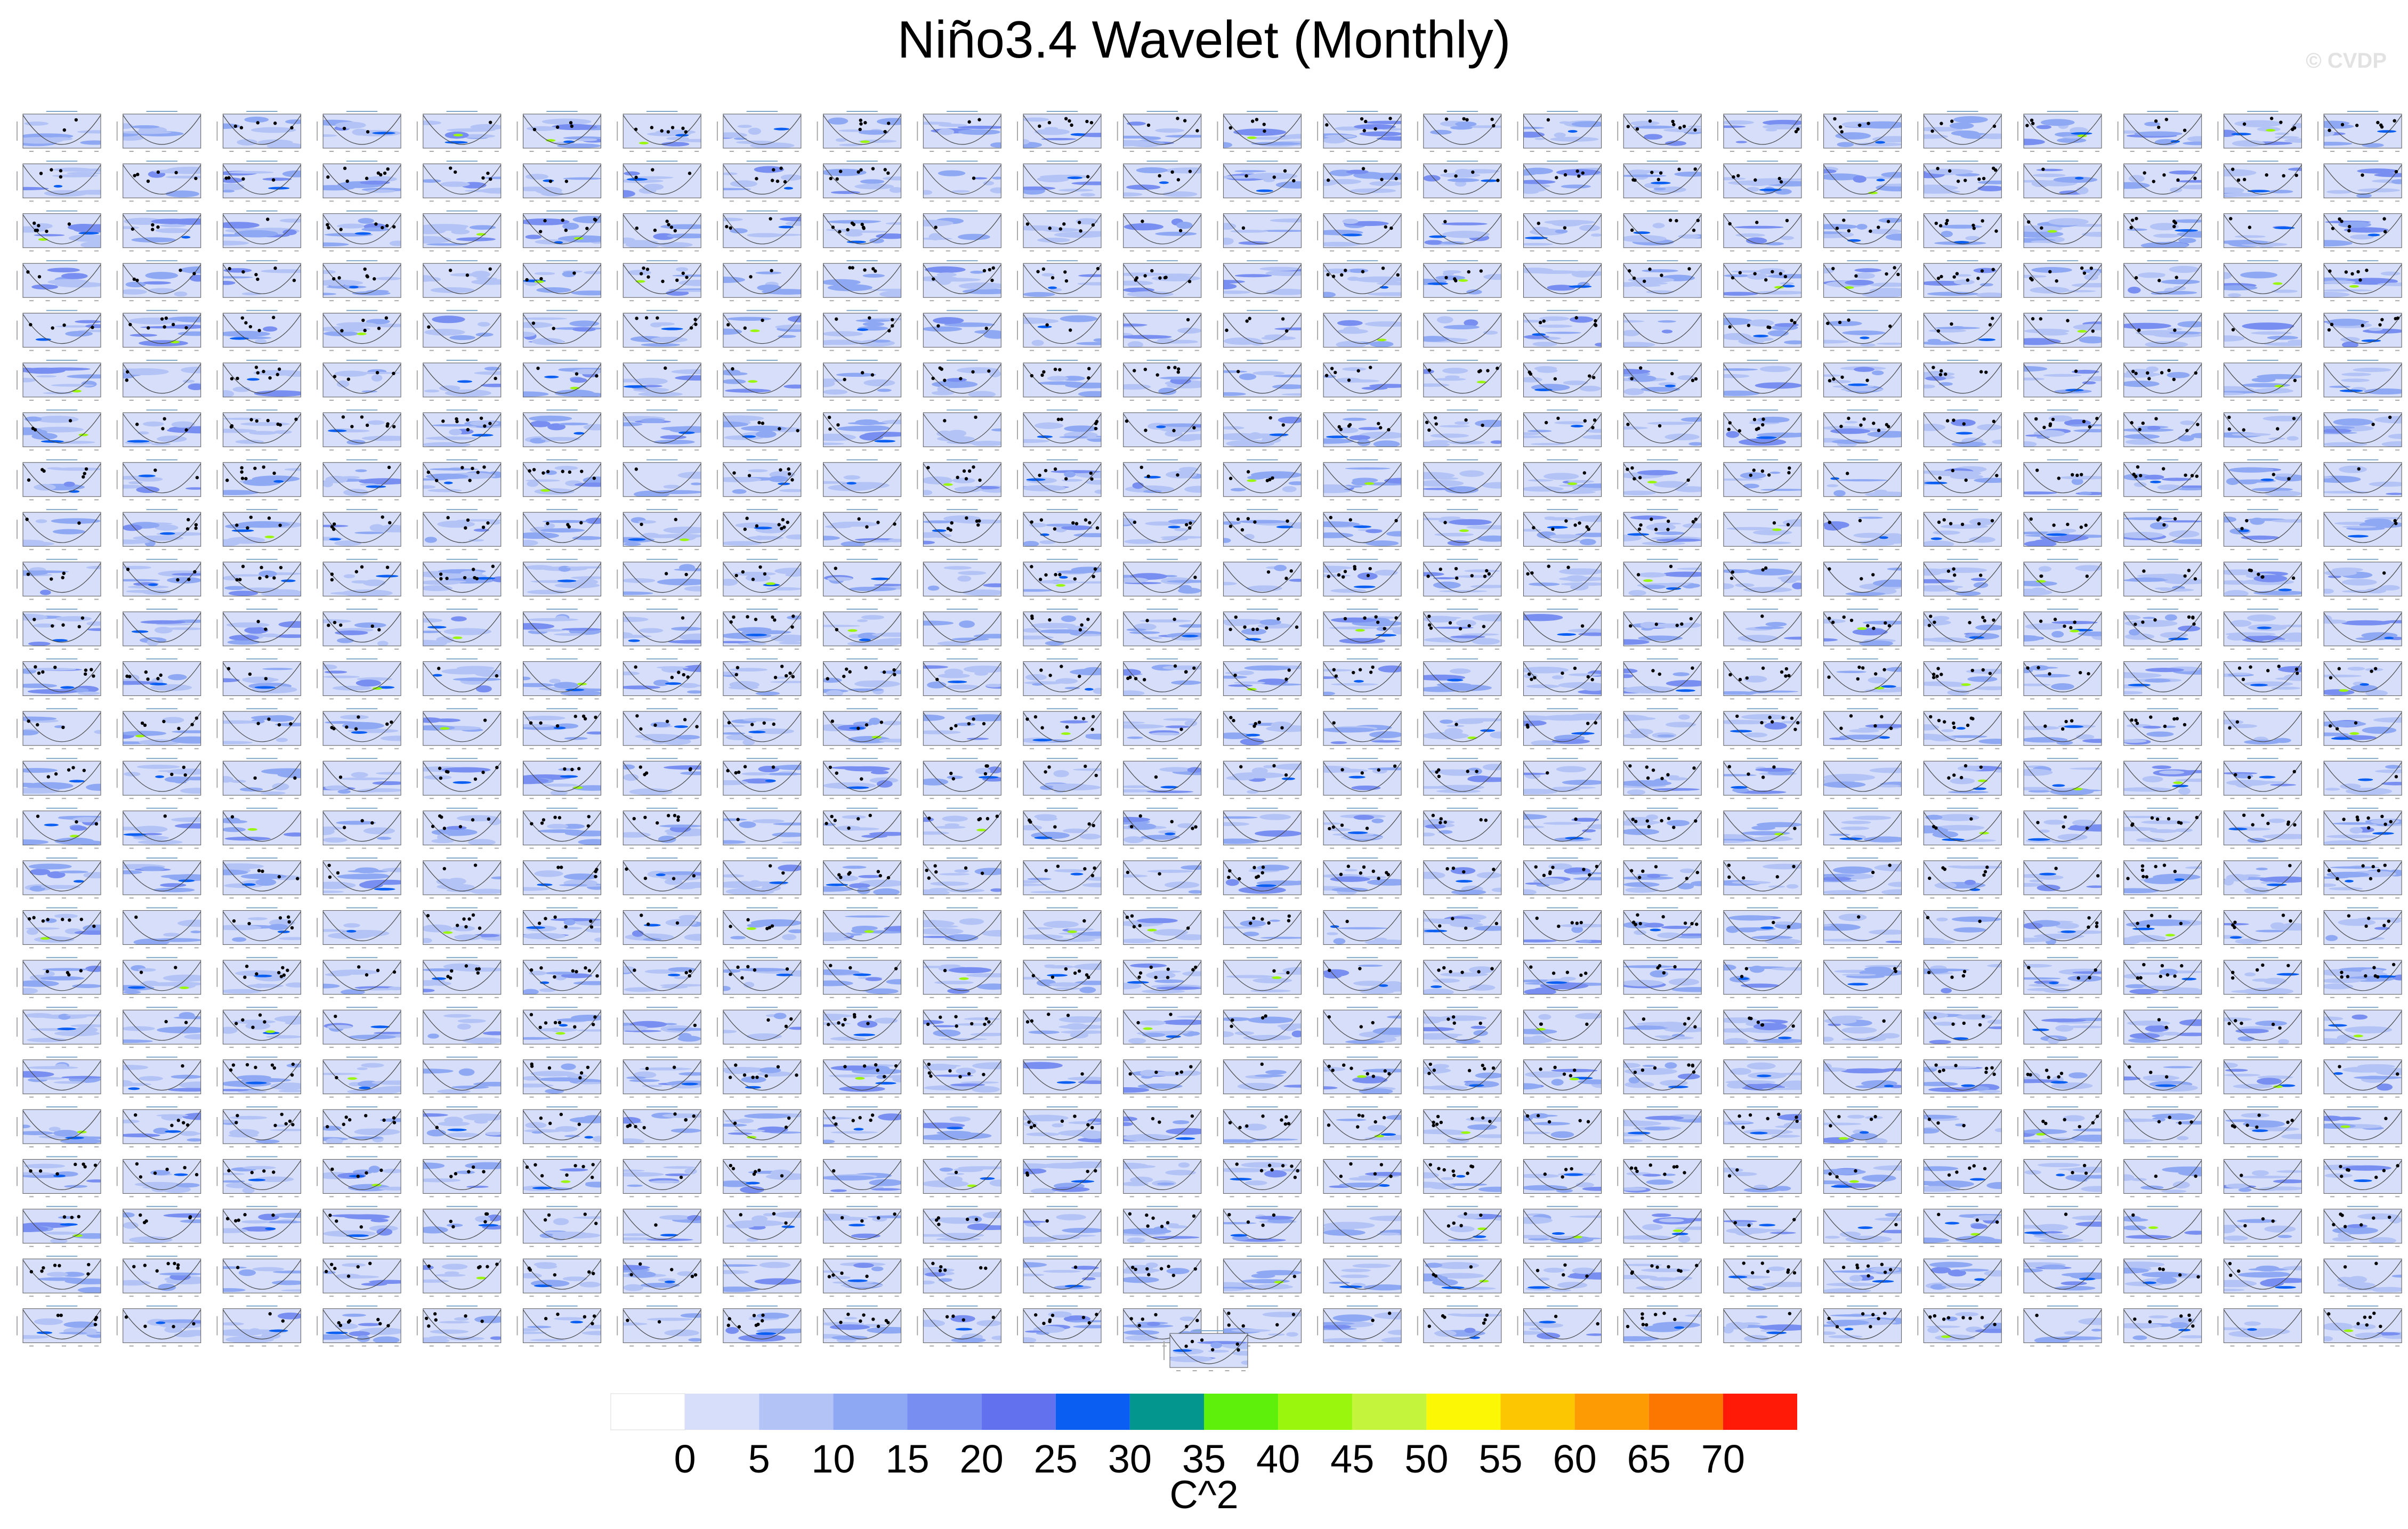 The height and width of the screenshot is (1529, 2408). Describe the element at coordinates (1204, 39) in the screenshot. I see `chart-title: Niño3.4 Wavelet (Monthly)` at that location.